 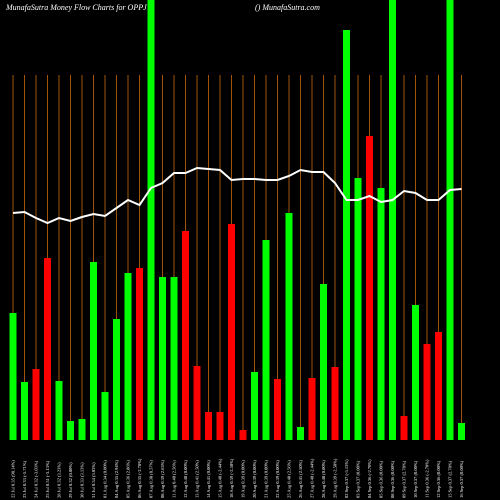 I want to click on x-tick-label: 04 Aug 0.35 (2.94%), so click(x=116, y=479).